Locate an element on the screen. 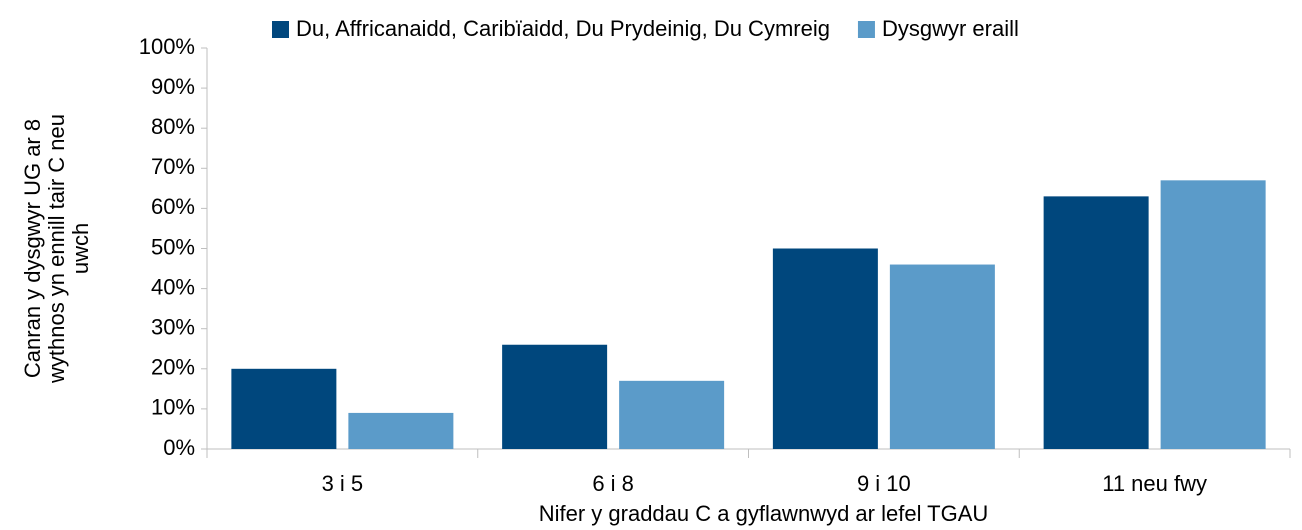 Image resolution: width=1302 pixels, height=530 pixels. y-tick-label: 80% is located at coordinates (173, 126).